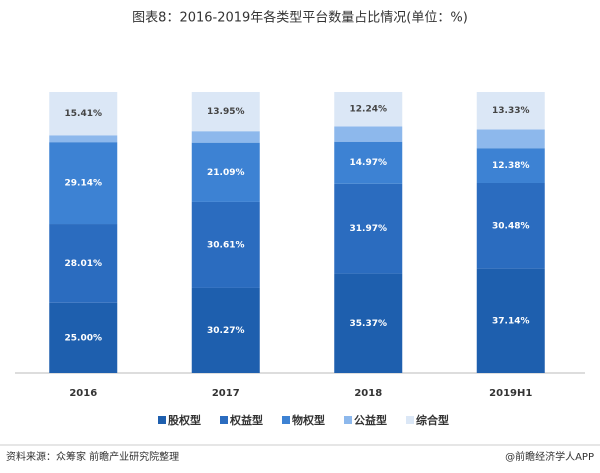 This screenshot has width=600, height=473. Describe the element at coordinates (226, 393) in the screenshot. I see `x-tick-label: 2017` at that location.